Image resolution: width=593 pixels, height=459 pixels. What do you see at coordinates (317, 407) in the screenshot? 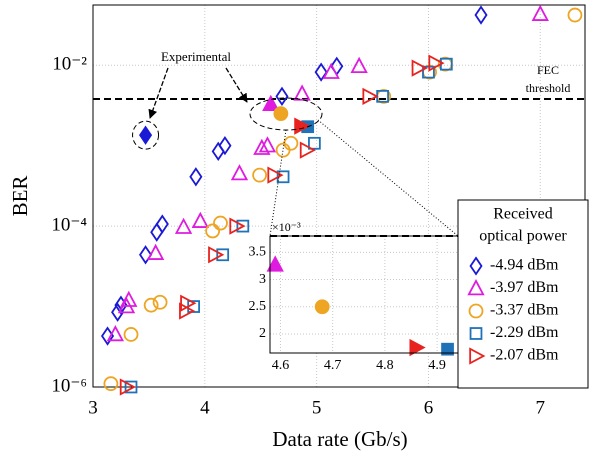
I see `x-tick-label: 5` at bounding box center [317, 407].